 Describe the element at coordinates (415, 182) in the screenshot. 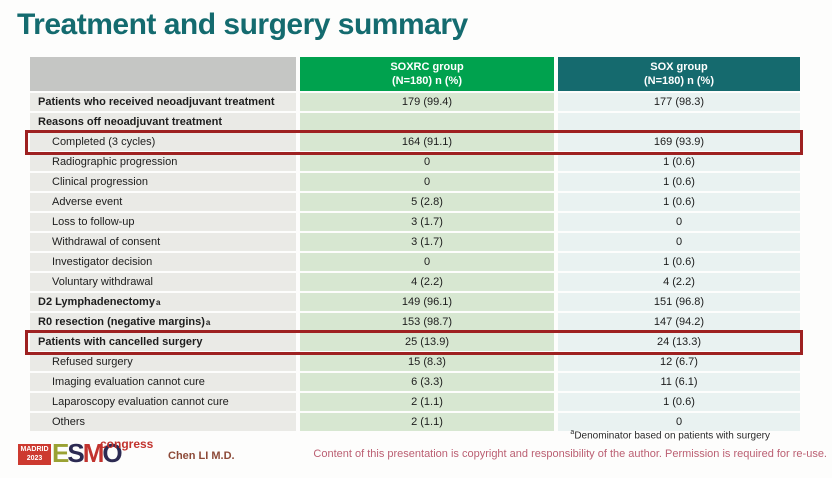

I see `table-row: Clinical progression 0 1 (0.6)` at that location.